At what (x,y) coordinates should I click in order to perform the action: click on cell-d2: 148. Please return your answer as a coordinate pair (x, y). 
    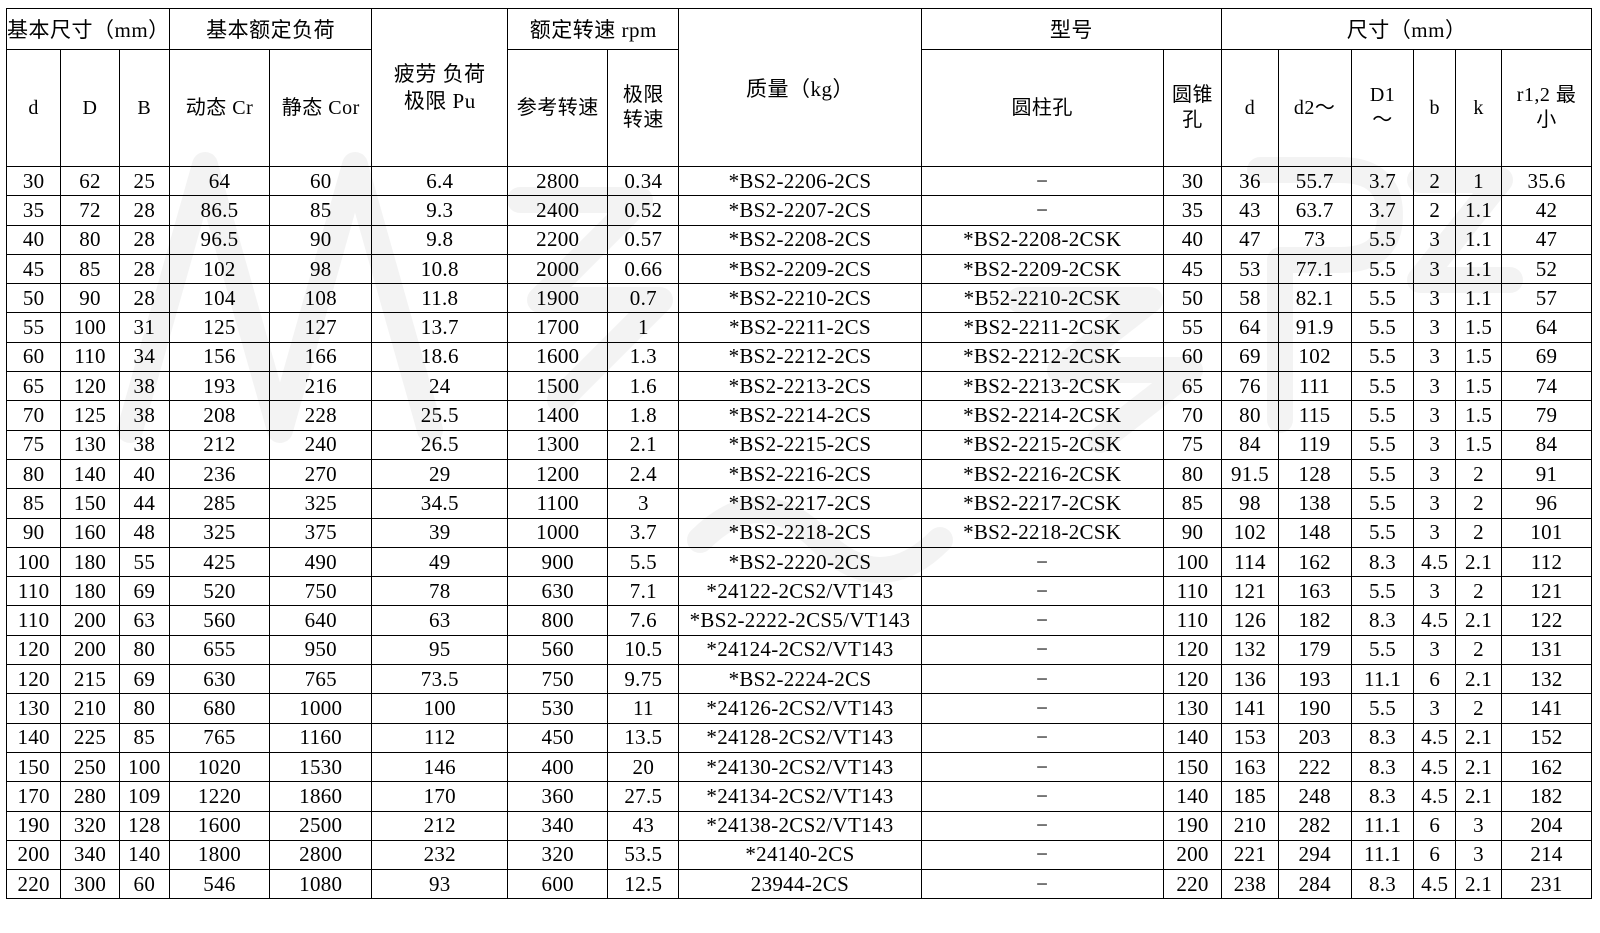
    Looking at the image, I should click on (1314, 532).